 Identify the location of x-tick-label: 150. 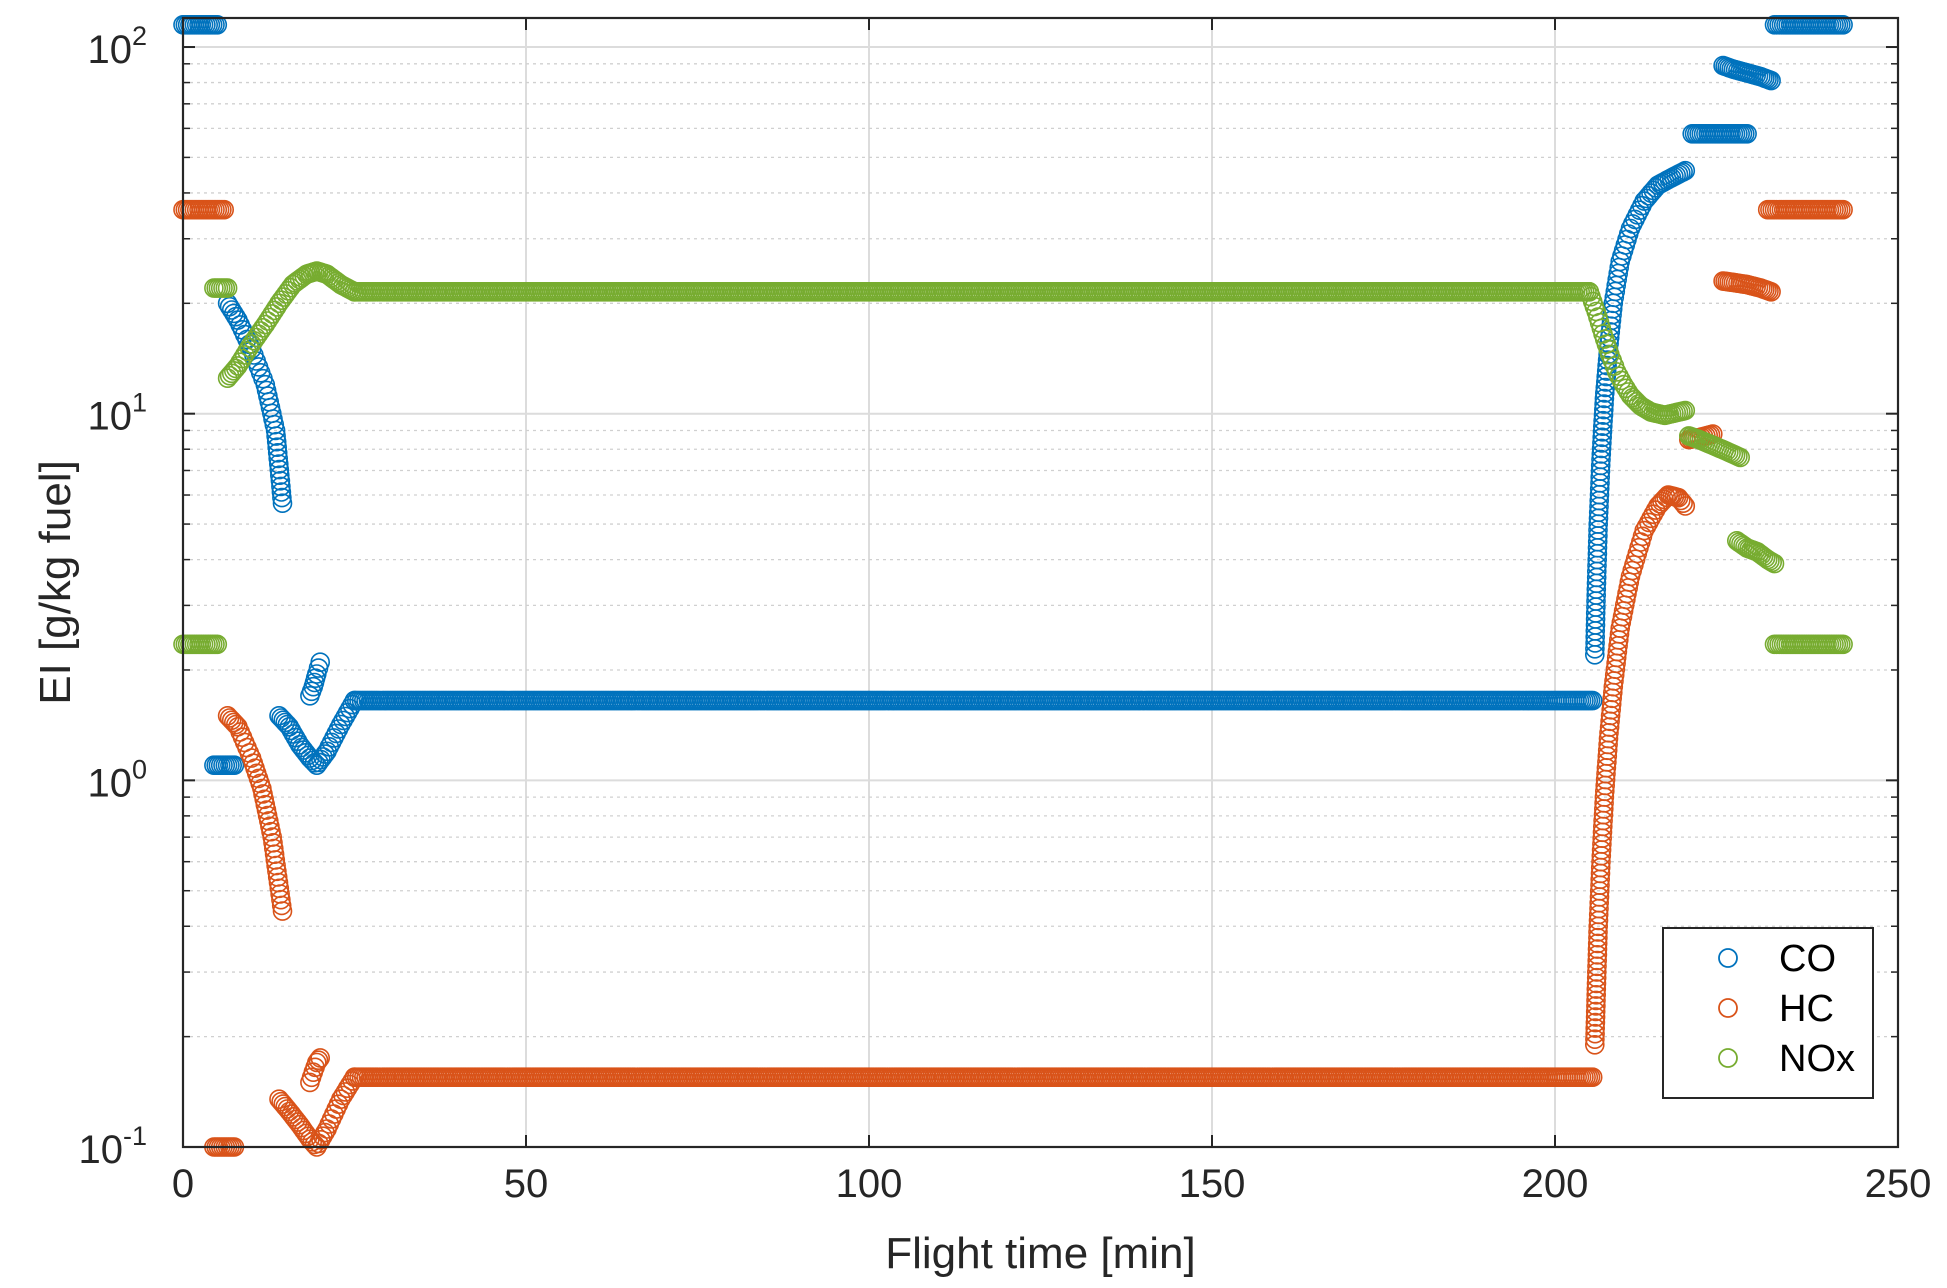
(1212, 1184).